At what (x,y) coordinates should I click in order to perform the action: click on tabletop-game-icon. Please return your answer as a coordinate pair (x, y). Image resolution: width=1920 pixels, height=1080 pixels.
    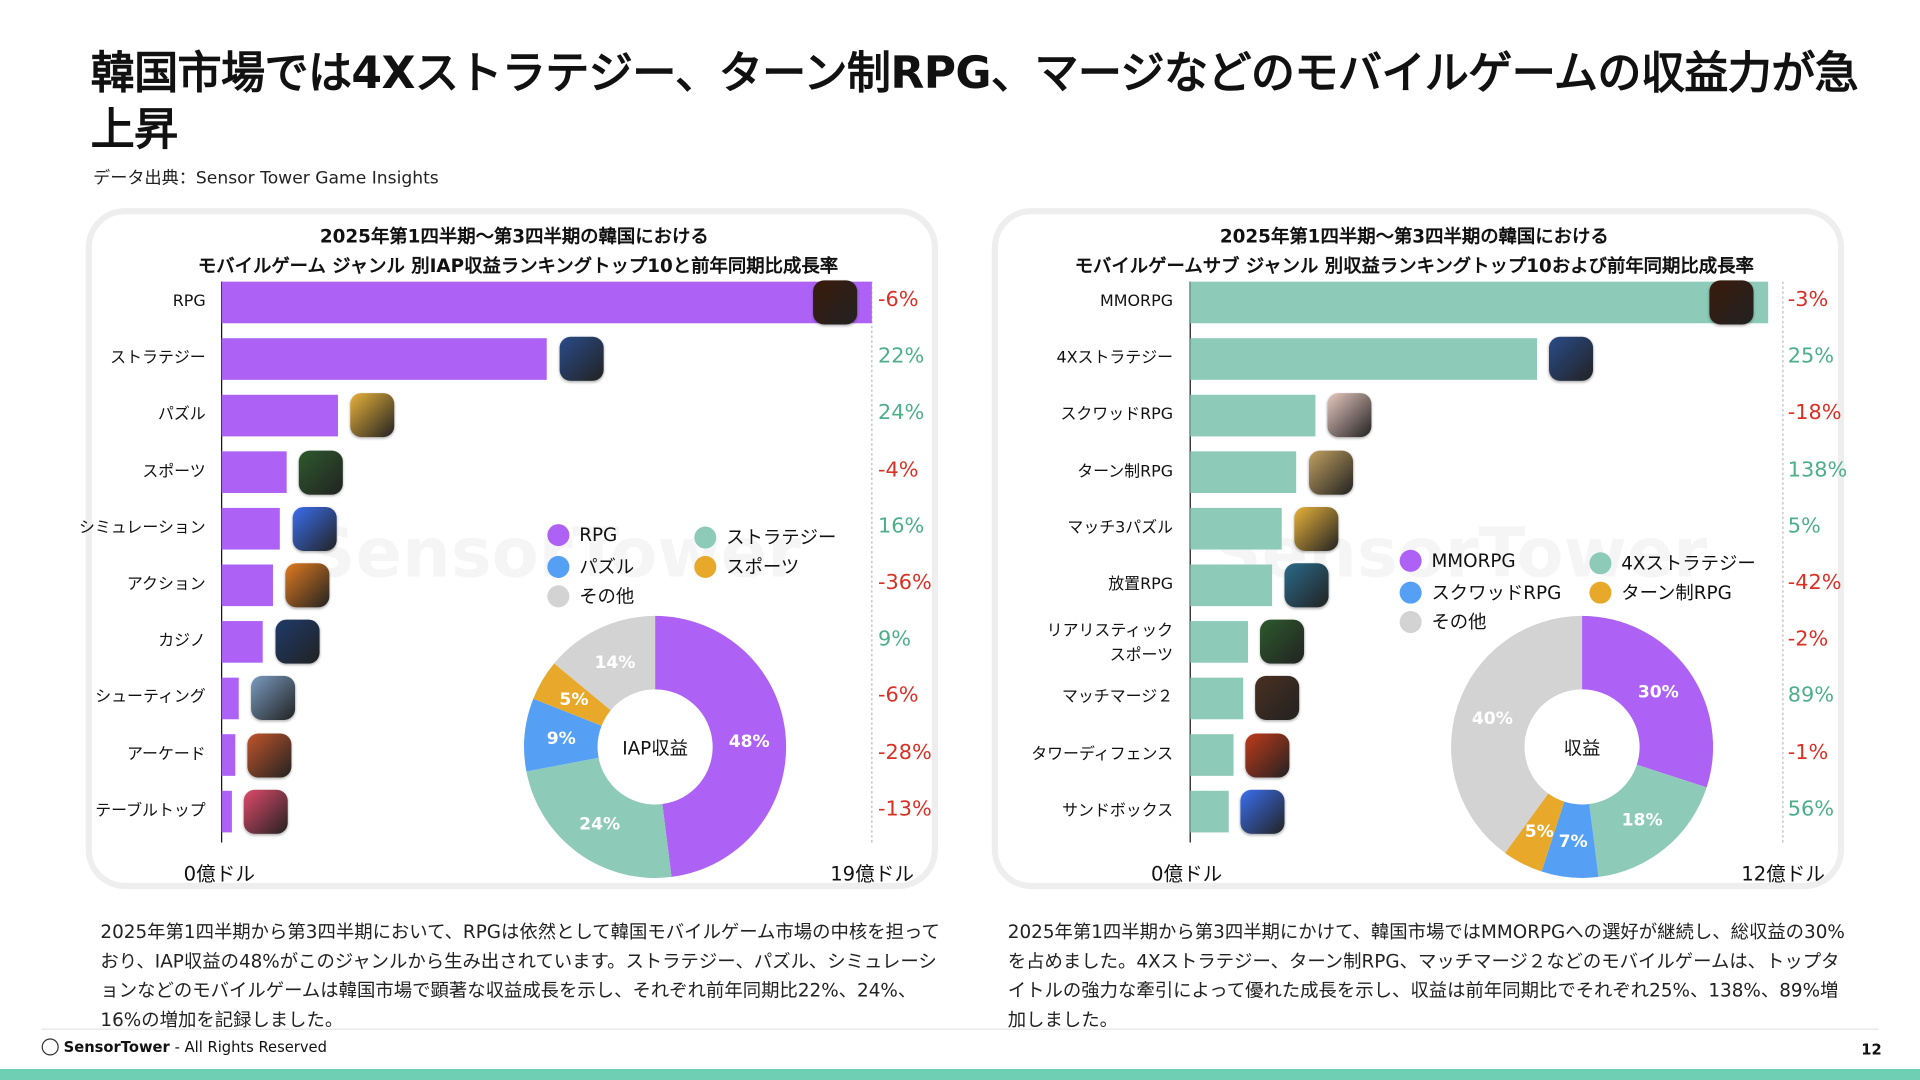
    Looking at the image, I should click on (266, 811).